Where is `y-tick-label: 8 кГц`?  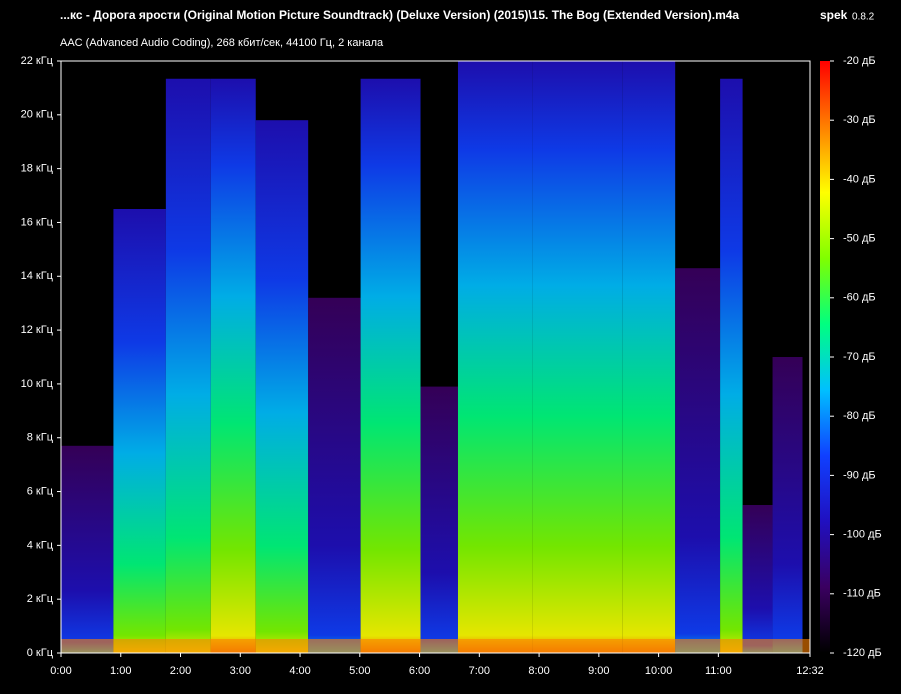
y-tick-label: 8 кГц is located at coordinates (40, 438).